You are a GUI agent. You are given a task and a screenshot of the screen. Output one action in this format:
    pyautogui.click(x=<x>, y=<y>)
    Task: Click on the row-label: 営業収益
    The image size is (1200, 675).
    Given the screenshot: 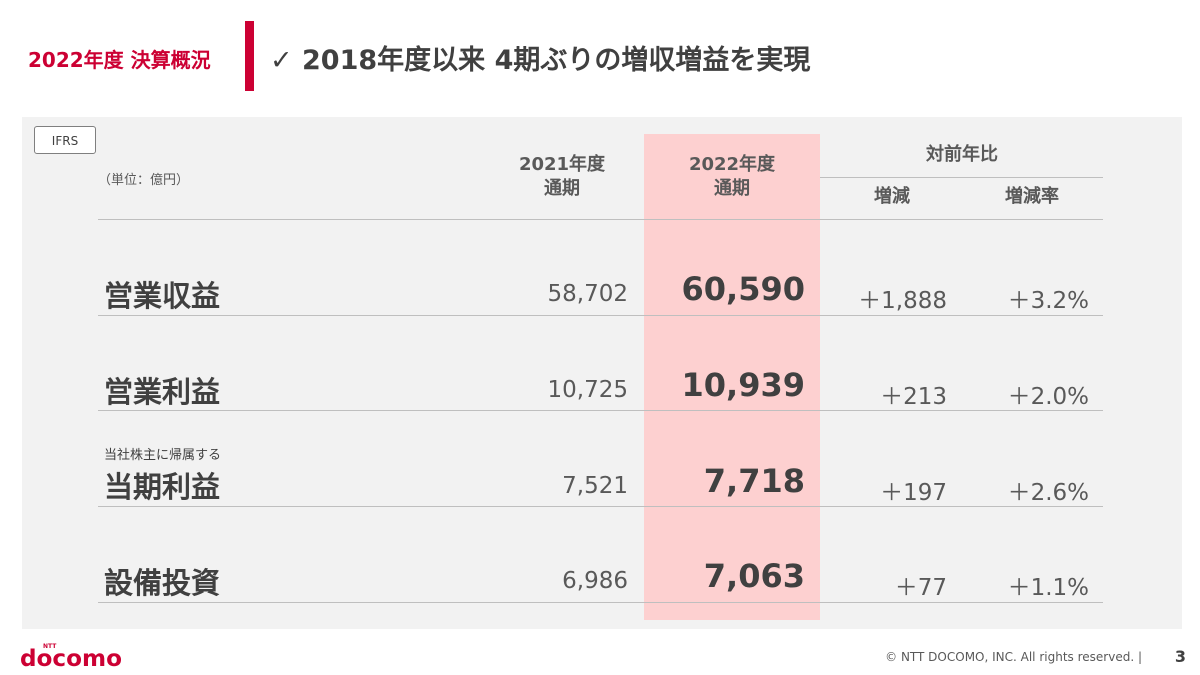 What is the action you would take?
    pyautogui.click(x=162, y=296)
    